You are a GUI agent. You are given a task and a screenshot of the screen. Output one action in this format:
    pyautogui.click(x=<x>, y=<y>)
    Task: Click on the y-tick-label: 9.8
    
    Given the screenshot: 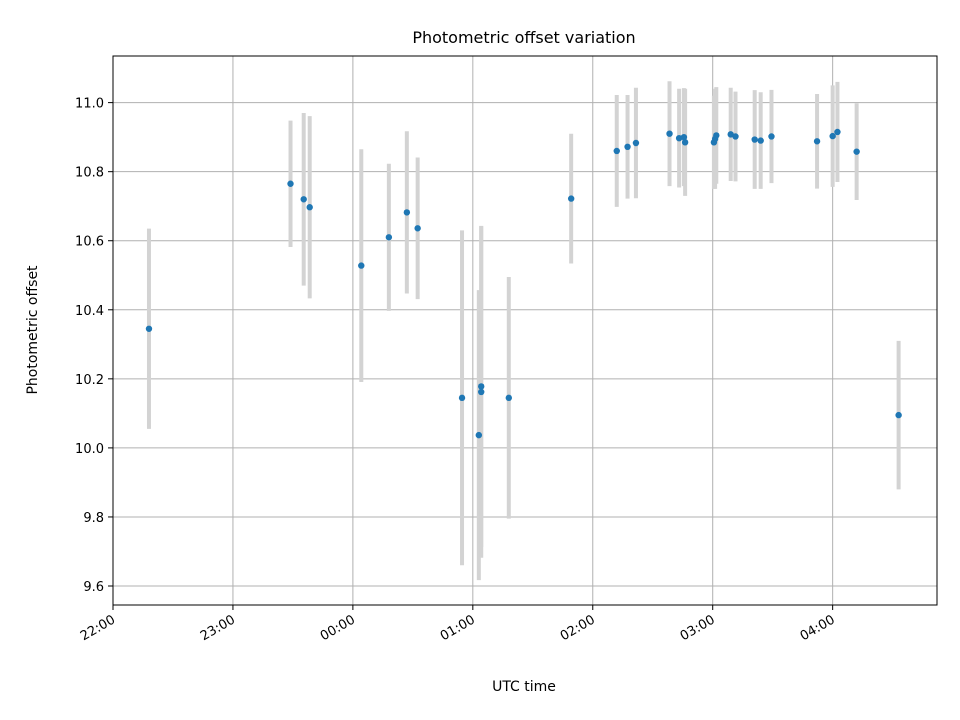 What is the action you would take?
    pyautogui.click(x=93, y=518)
    